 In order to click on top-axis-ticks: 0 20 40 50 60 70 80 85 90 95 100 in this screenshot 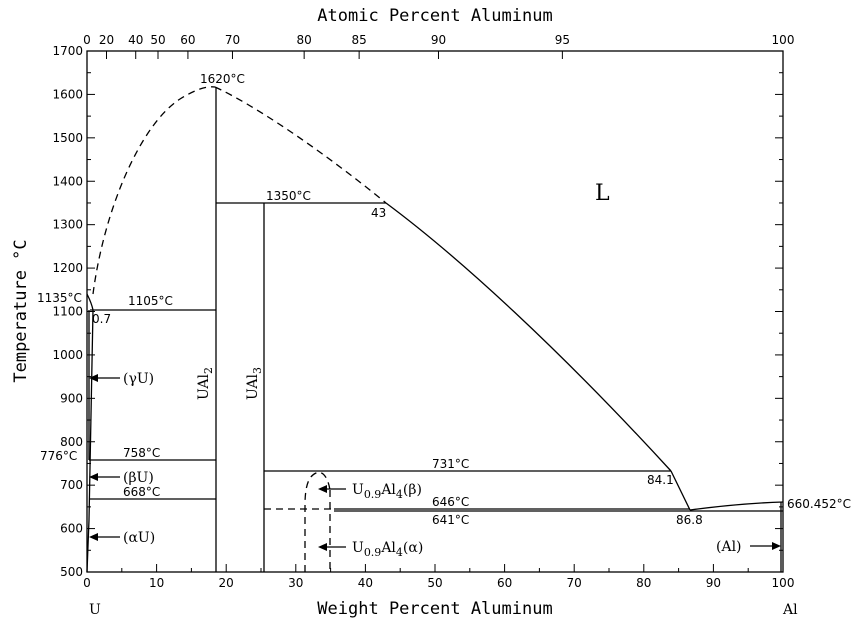, I will do `click(438, 46)`.